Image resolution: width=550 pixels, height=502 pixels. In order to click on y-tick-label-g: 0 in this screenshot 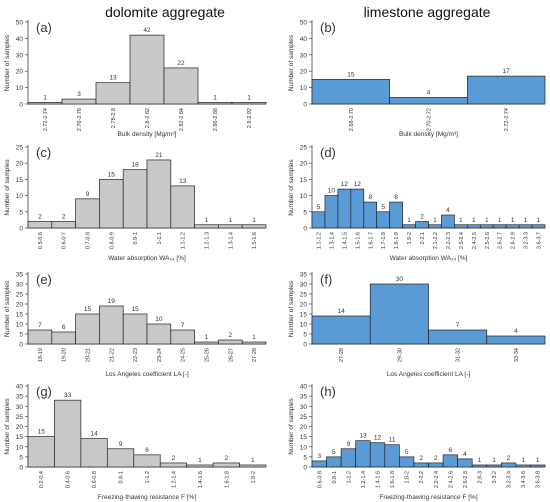, I will do `click(21, 468)`.